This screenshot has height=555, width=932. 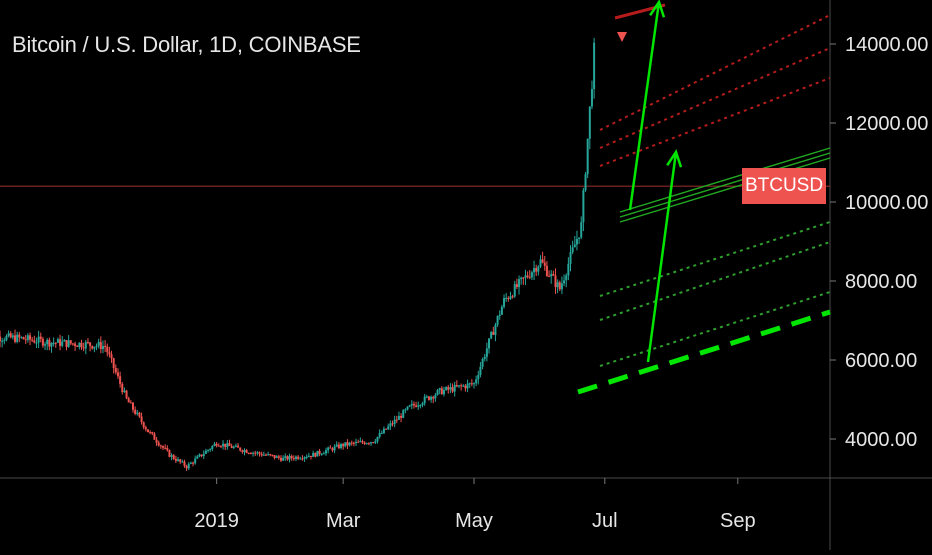 I want to click on x-tick-label: 2019, so click(x=216, y=521).